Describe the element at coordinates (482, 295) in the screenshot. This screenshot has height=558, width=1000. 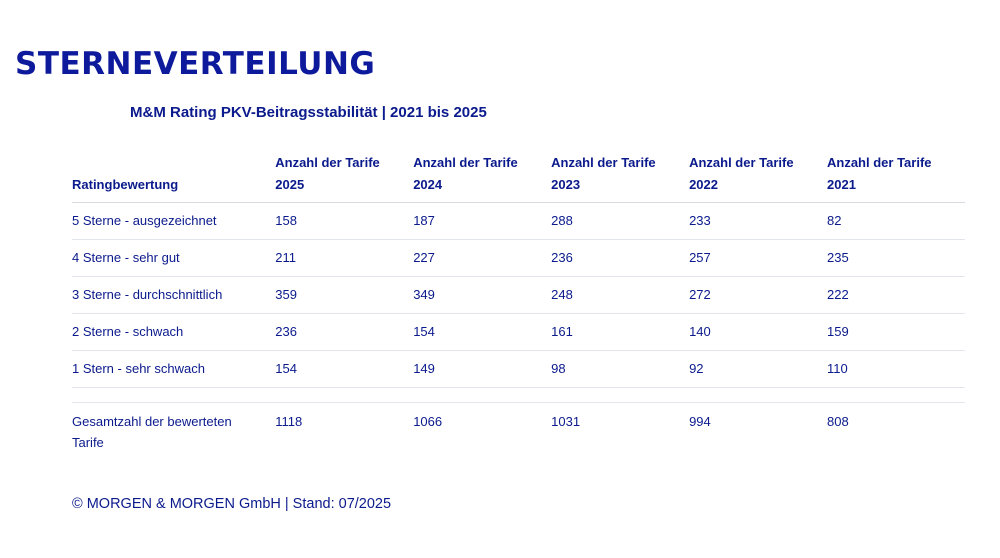
I see `value-cell: 349` at that location.